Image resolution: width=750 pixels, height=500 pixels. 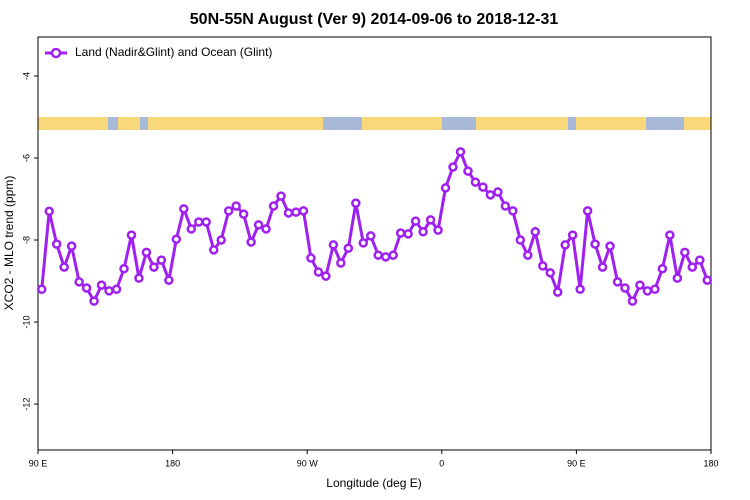 What do you see at coordinates (9, 243) in the screenshot?
I see `y-axis-label: XCO2 - MLO trend (ppm)` at bounding box center [9, 243].